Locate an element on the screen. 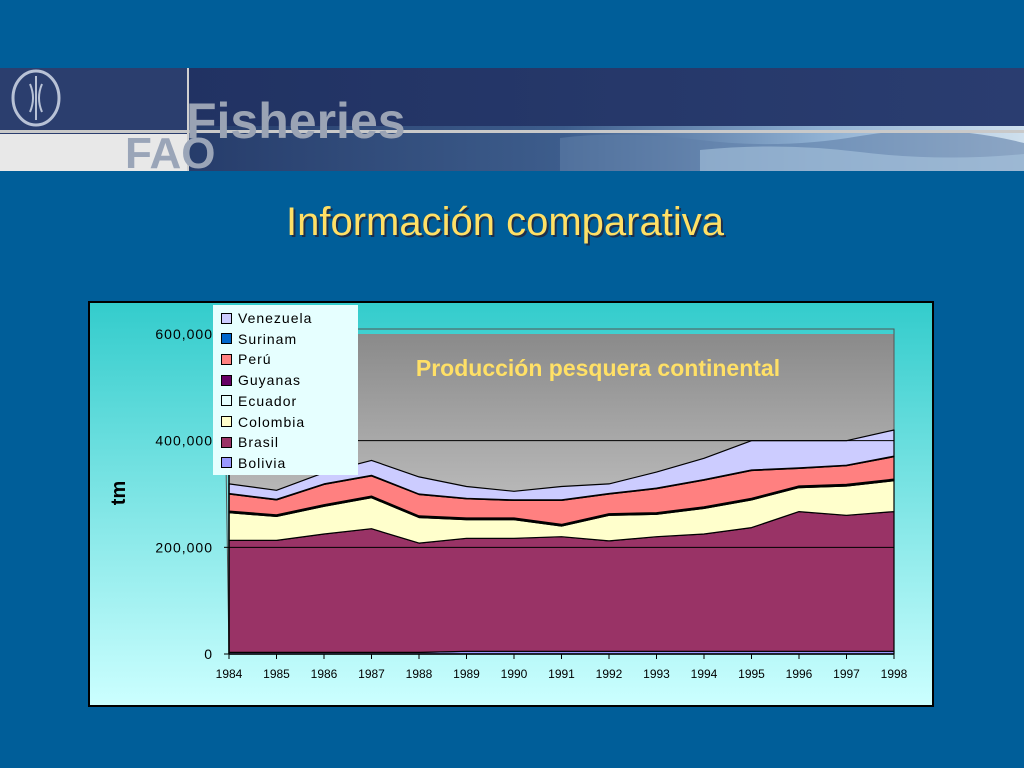 The image size is (1024, 768). legend-label: Surinam is located at coordinates (268, 338).